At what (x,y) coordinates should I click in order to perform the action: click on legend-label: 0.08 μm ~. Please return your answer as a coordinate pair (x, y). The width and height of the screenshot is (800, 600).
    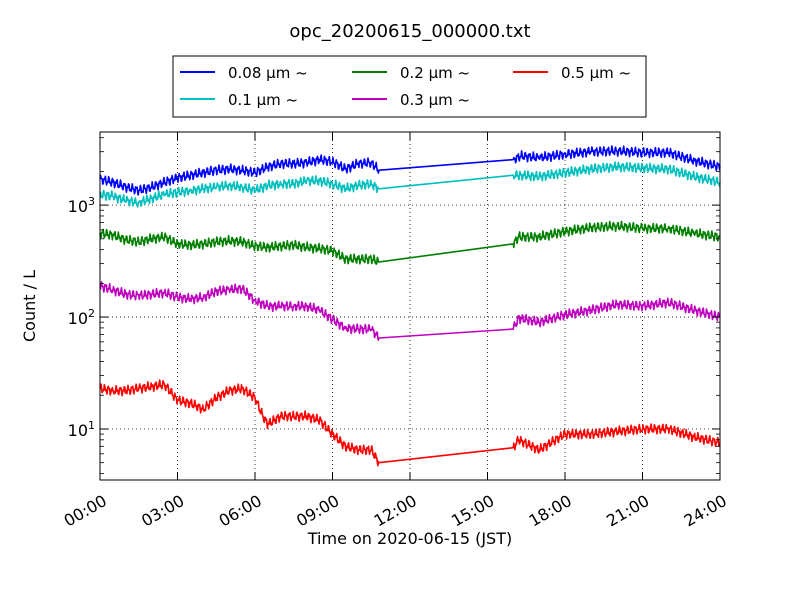
    Looking at the image, I should click on (268, 73).